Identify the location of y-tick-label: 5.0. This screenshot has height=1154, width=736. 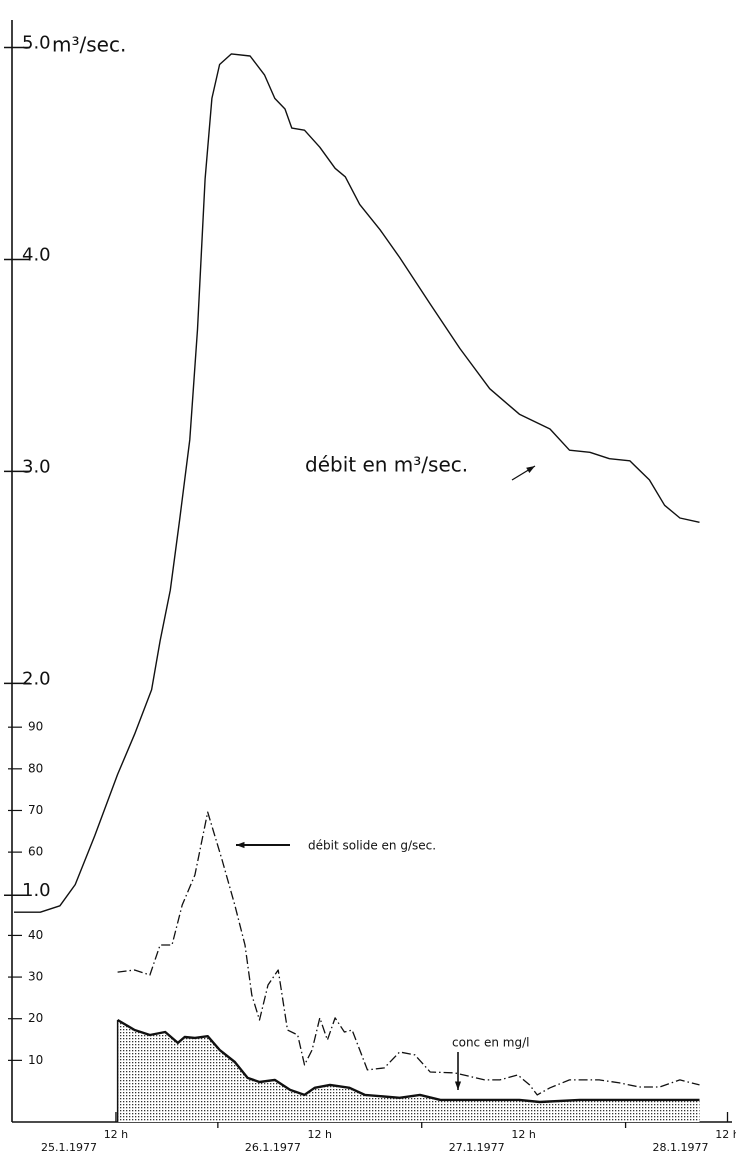
(36, 43).